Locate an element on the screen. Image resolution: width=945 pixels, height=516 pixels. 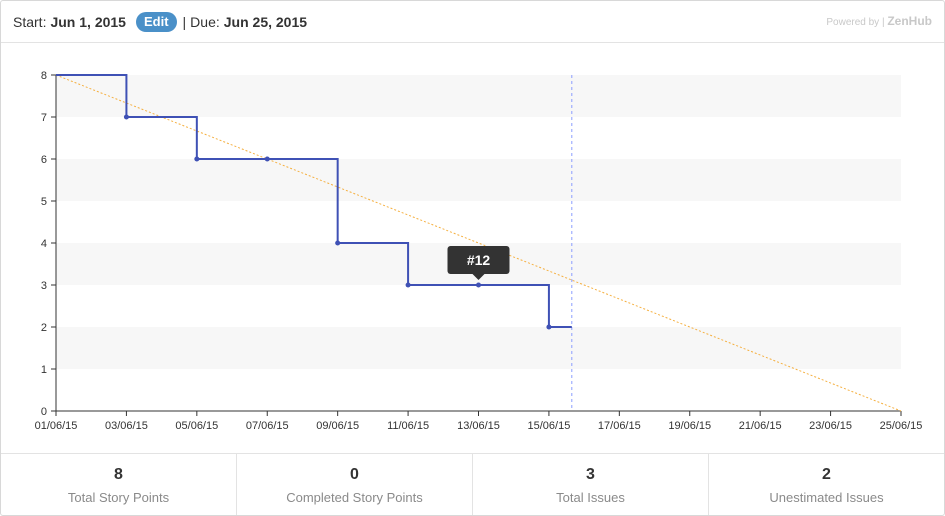
y-tick-label: 7 is located at coordinates (44, 118).